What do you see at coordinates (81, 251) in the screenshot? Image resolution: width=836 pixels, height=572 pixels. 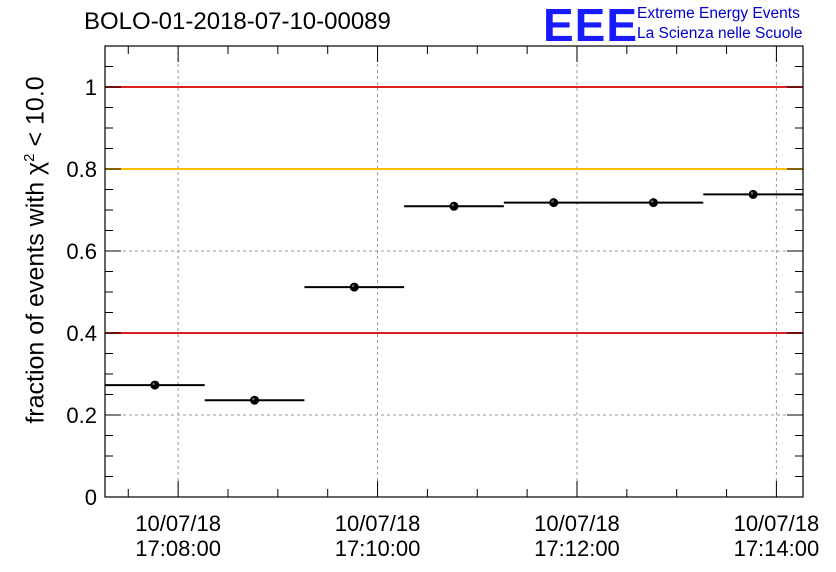 I see `y-tick-label-3: 0.6` at bounding box center [81, 251].